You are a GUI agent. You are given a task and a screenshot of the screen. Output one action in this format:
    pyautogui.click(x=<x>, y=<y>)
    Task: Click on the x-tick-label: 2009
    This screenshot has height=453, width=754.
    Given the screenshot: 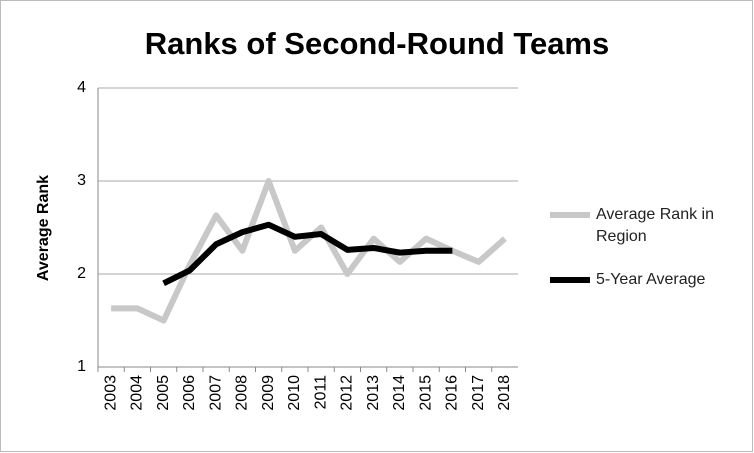 What is the action you would take?
    pyautogui.click(x=268, y=393)
    